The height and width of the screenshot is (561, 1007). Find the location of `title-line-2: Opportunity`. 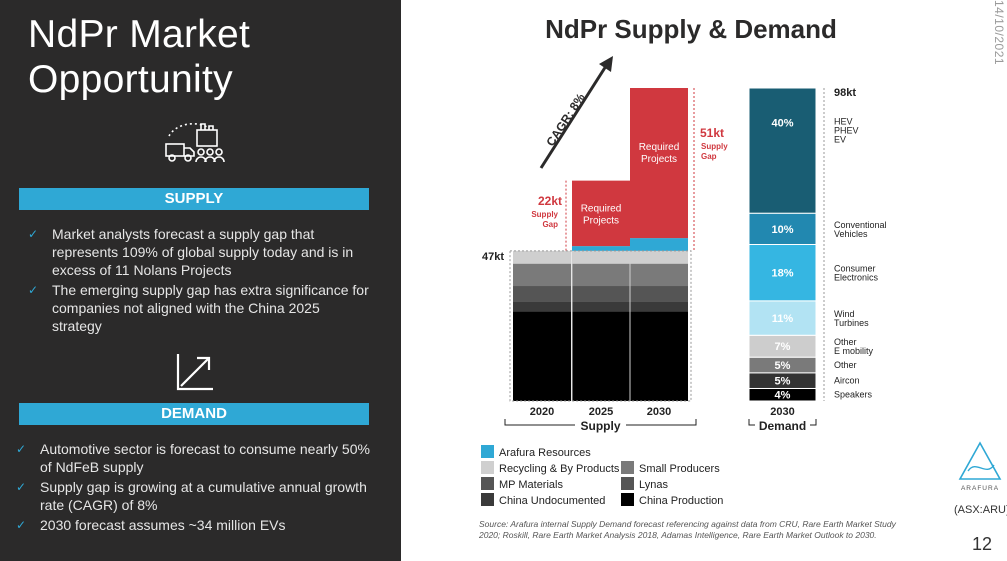

title-line-2: Opportunity is located at coordinates (130, 79).